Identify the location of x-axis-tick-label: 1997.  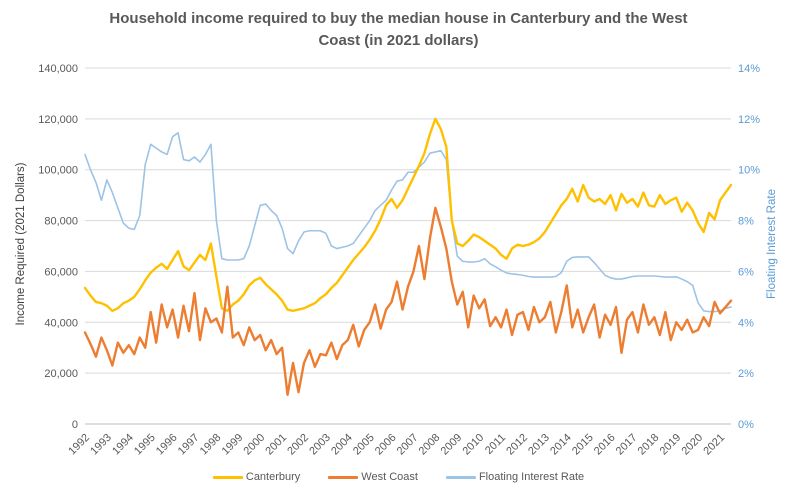
(189, 445).